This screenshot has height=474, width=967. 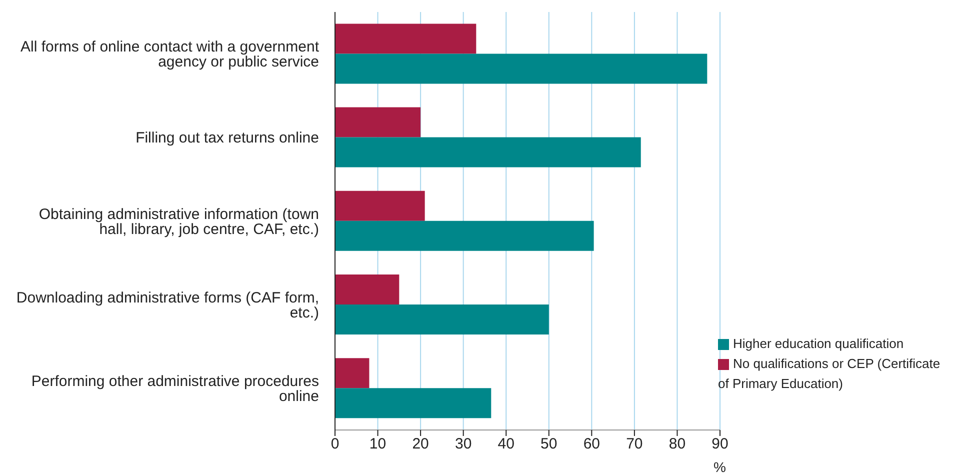 What do you see at coordinates (634, 444) in the screenshot?
I see `x-tick-label: 70` at bounding box center [634, 444].